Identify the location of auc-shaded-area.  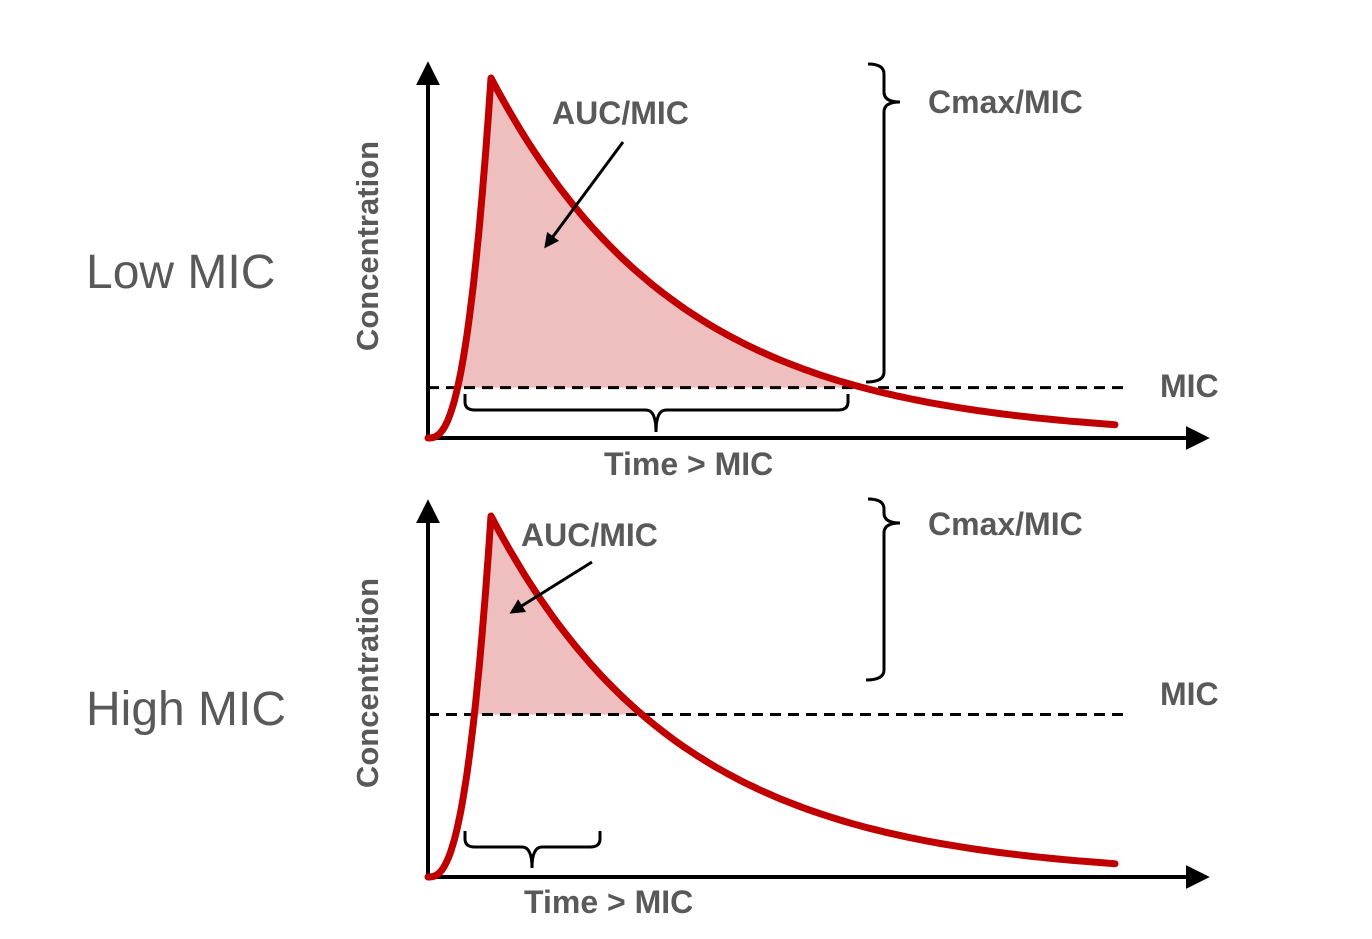
(660, 233).